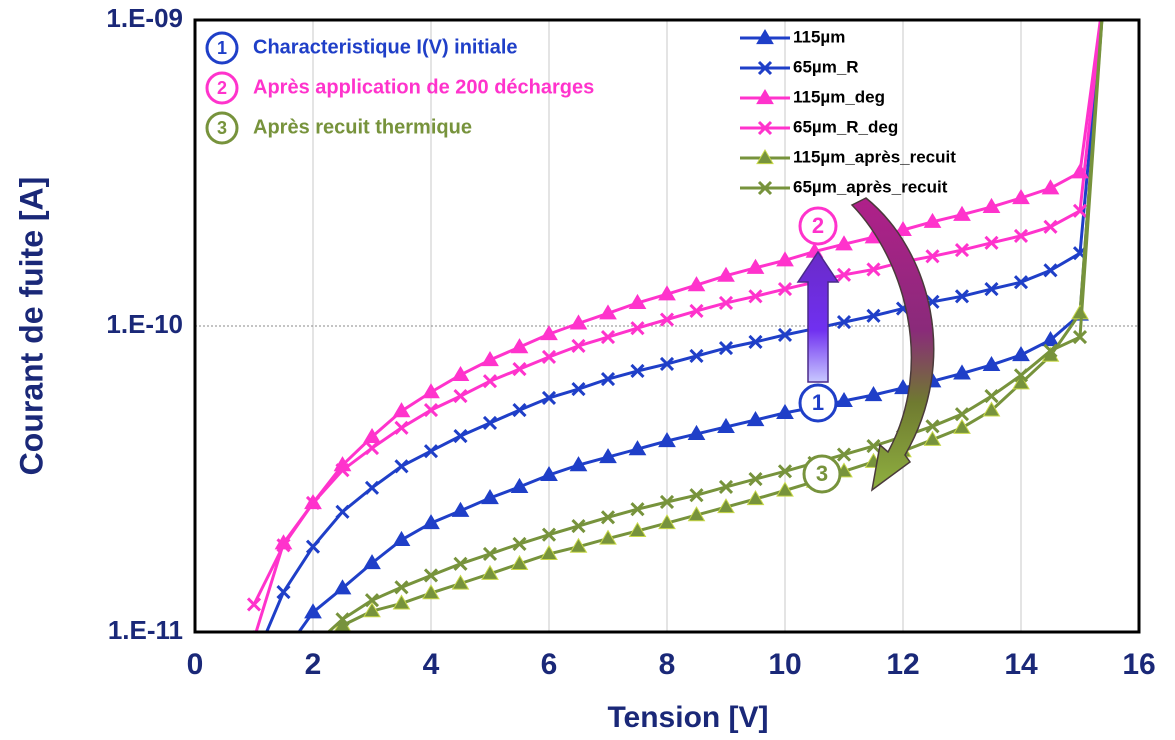  What do you see at coordinates (423, 87) in the screenshot?
I see `annotation-text: Après application de 200 décharges` at bounding box center [423, 87].